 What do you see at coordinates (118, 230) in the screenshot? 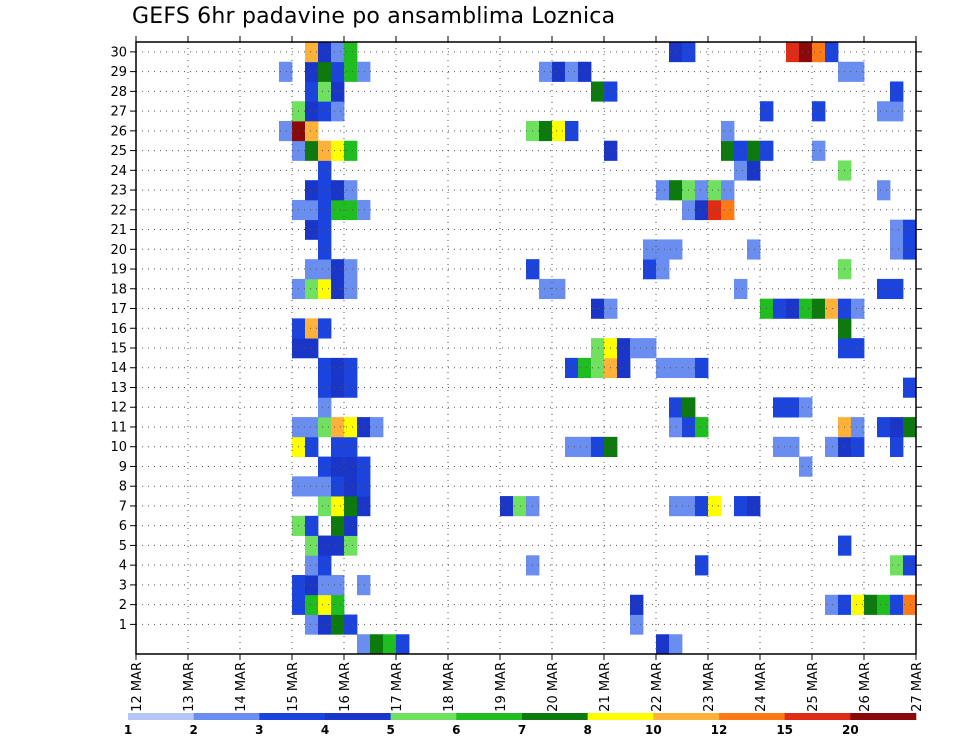
I see `y-tick-label: 21` at bounding box center [118, 230].